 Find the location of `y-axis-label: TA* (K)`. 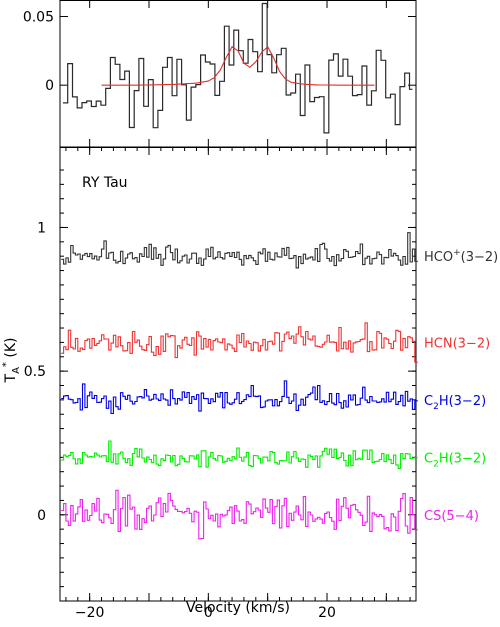

y-axis-label: TA* (K) is located at coordinates (11, 361).